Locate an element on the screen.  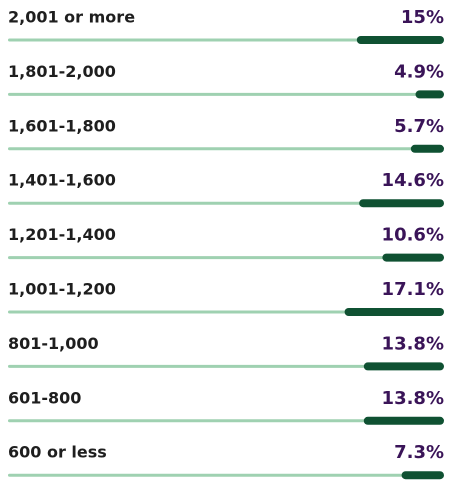
category-label: 1,001-1,200 is located at coordinates (62, 289).